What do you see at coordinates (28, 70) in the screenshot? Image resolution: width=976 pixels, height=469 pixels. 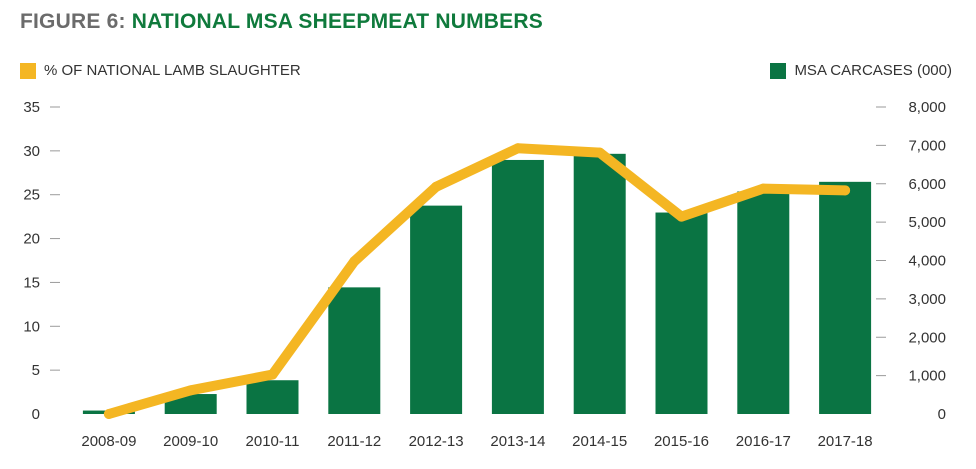 I see `legend-line-swatch` at bounding box center [28, 70].